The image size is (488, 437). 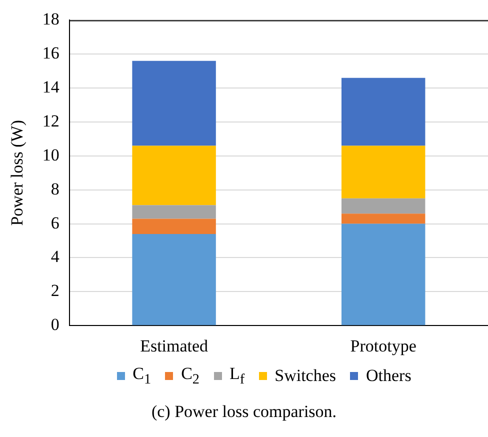 What do you see at coordinates (51, 19) in the screenshot?
I see `y-tick-label: 18` at bounding box center [51, 19].